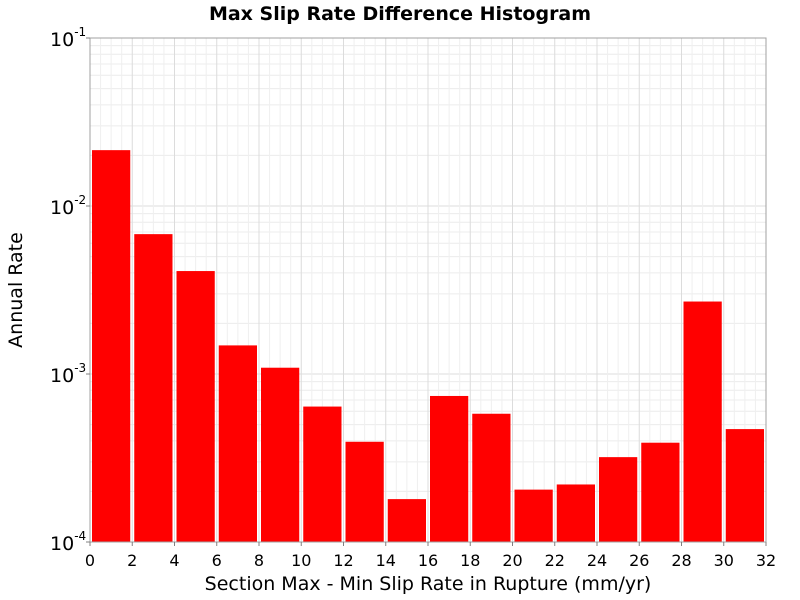 This screenshot has height=600, width=800. Describe the element at coordinates (512, 560) in the screenshot. I see `x-tick-label: 20` at that location.